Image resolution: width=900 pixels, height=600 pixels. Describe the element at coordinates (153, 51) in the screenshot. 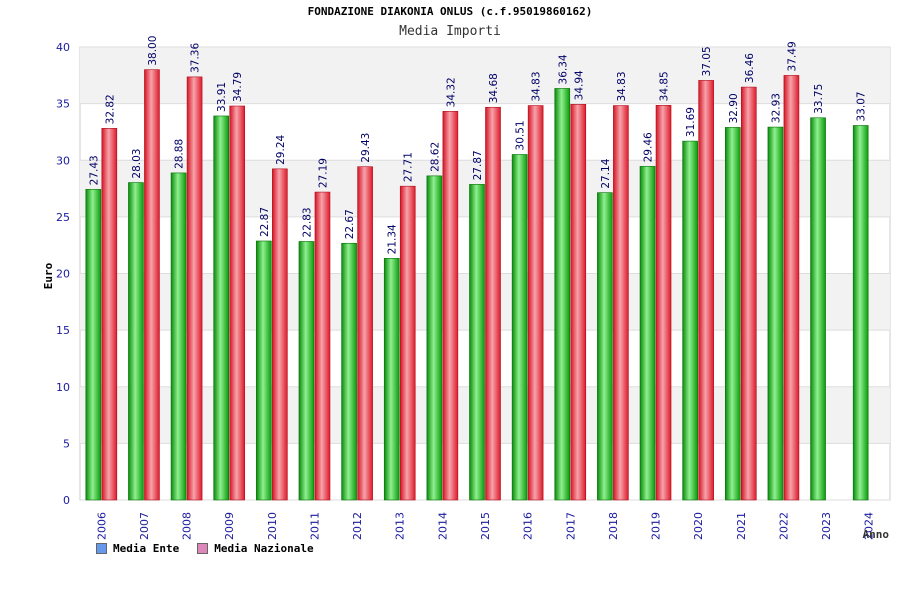

I see `data-label: 38.00` at that location.